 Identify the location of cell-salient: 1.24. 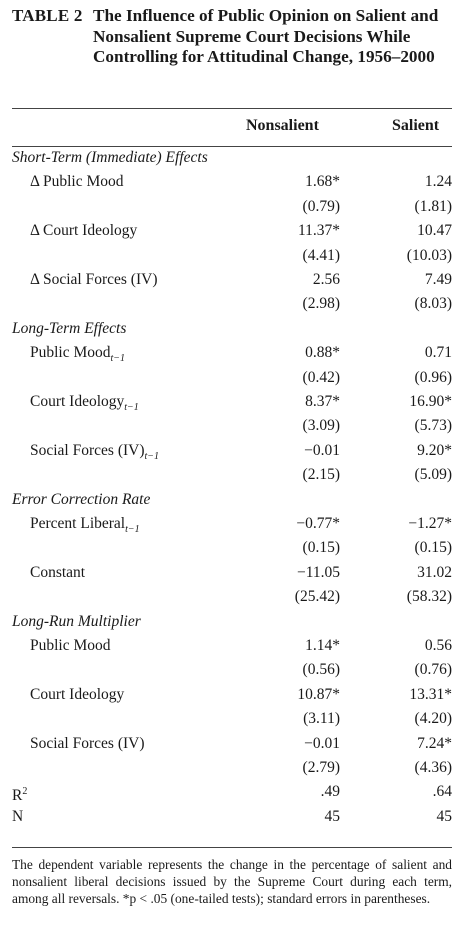
(438, 182).